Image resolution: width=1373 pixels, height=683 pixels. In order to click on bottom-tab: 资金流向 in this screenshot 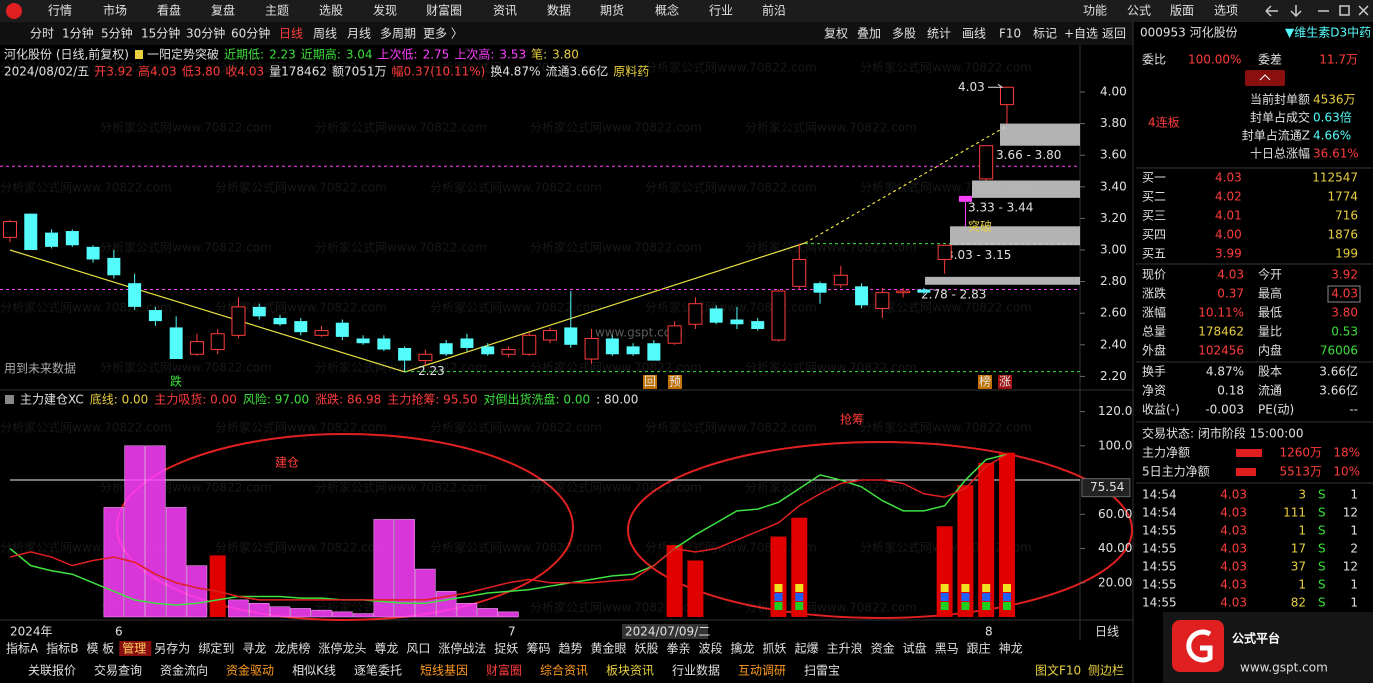, I will do `click(184, 670)`.